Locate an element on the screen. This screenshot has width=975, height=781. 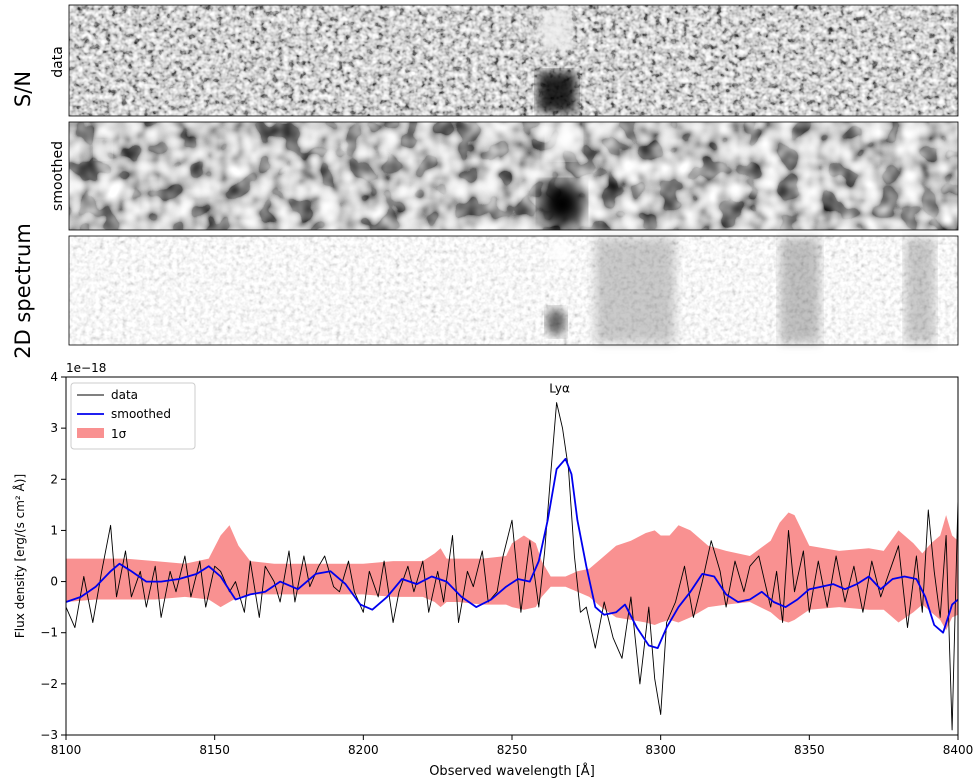
x-tick-label: 8100 is located at coordinates (66, 750).